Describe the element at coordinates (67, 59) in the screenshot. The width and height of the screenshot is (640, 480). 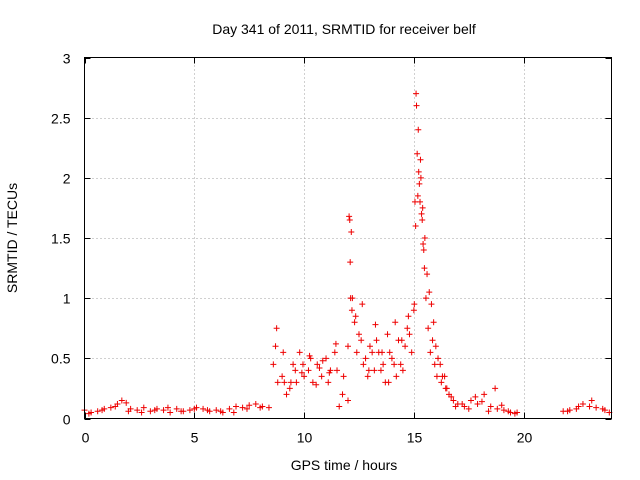
I see `y-tick-label: 3` at that location.